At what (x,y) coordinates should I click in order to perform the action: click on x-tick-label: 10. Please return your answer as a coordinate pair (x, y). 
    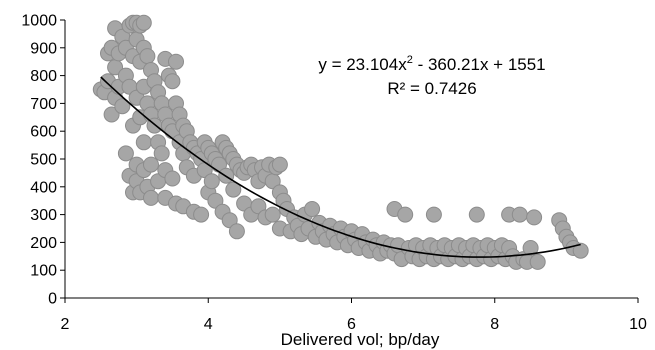
    Looking at the image, I should click on (638, 324).